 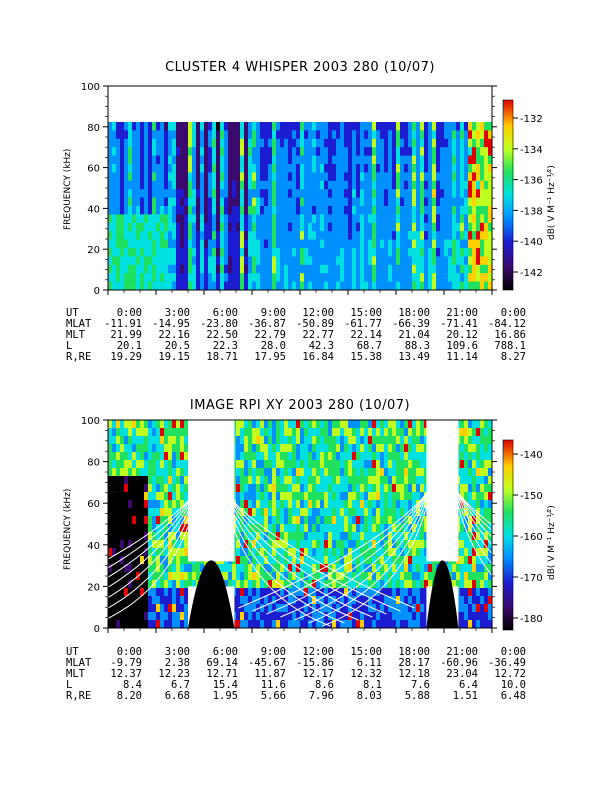 What do you see at coordinates (79, 324) in the screenshot?
I see `orbit-row-label: MLAT` at bounding box center [79, 324].